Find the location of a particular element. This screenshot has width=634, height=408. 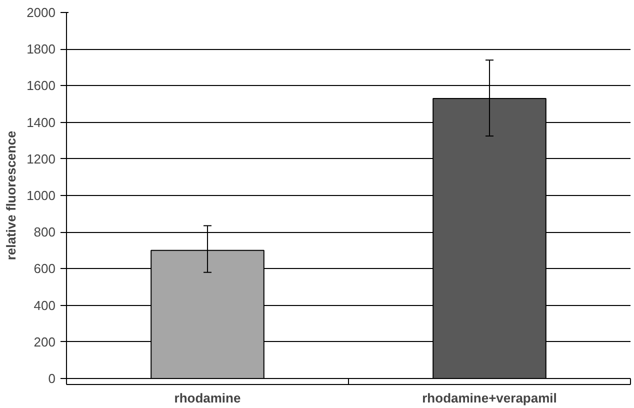

y-tick-label: 600 is located at coordinates (45, 268).